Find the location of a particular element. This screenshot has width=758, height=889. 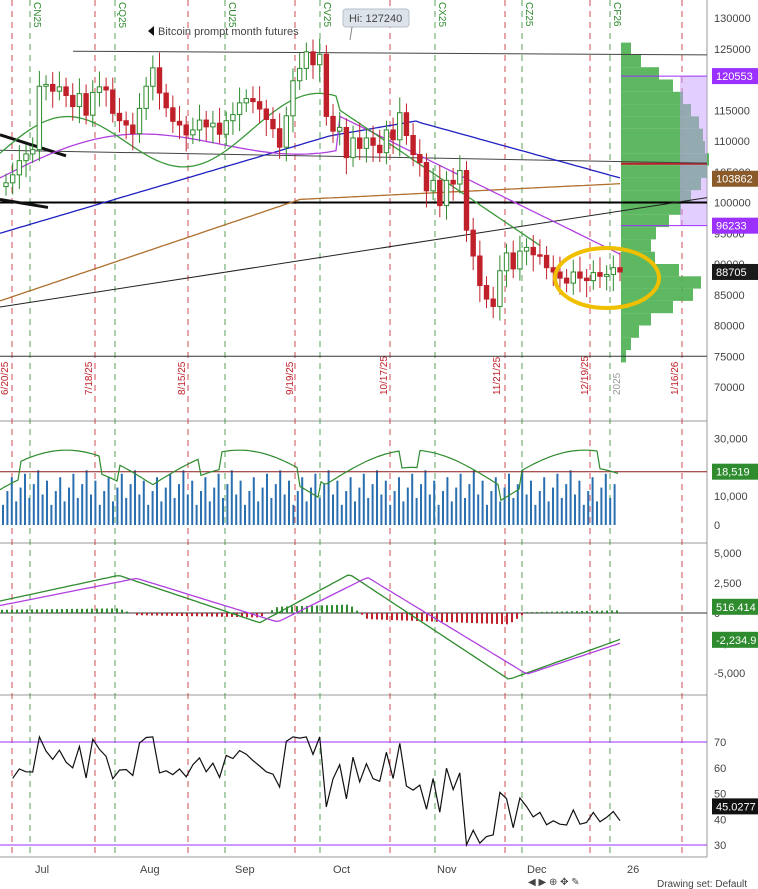

chart-title: Bitcoin prompt month futures is located at coordinates (228, 32).